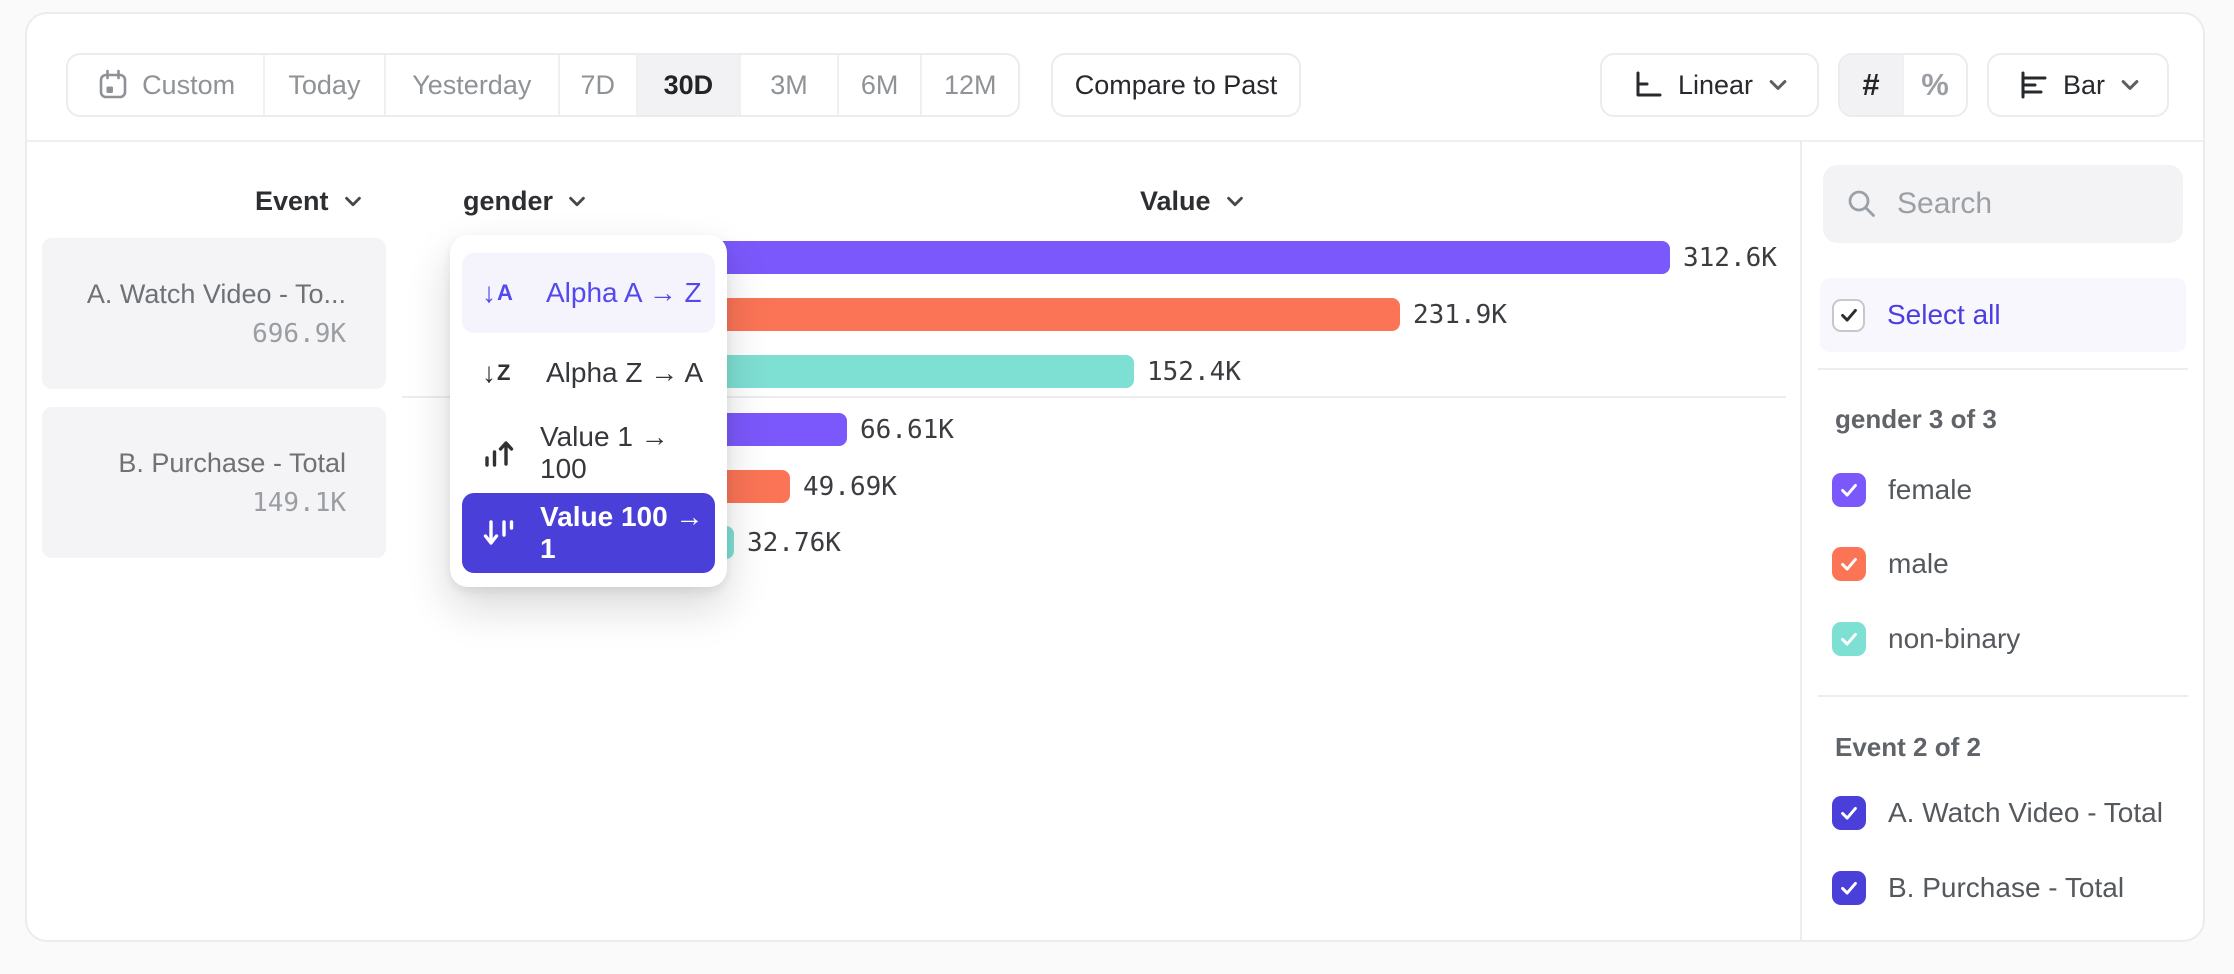 This screenshot has width=2234, height=974. Describe the element at coordinates (299, 502) in the screenshot. I see `event-total: 149.1K` at that location.